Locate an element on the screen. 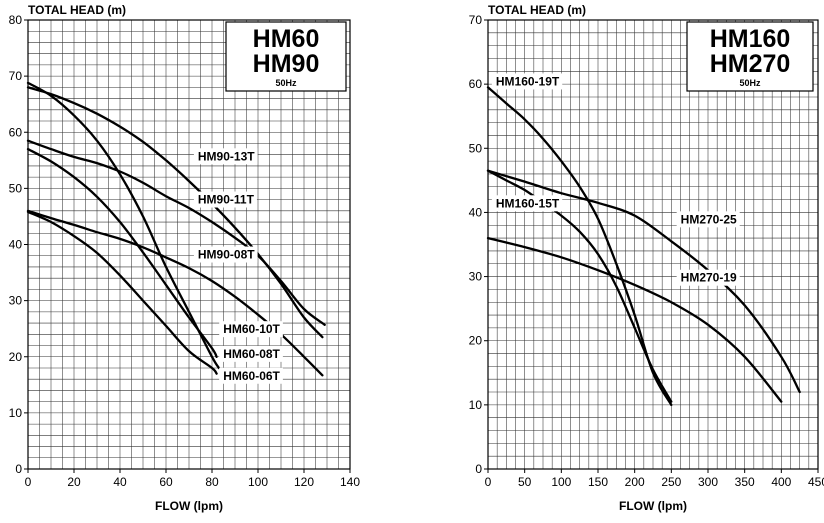  curve-label-hm90-08t: HM90-08T is located at coordinates (225, 254).